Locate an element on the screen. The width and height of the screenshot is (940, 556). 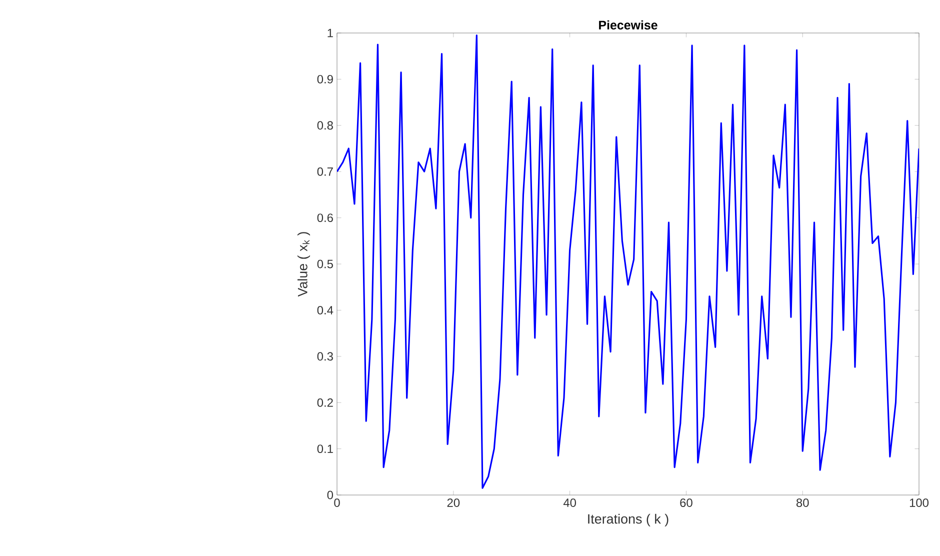
x-tick-label: 80 is located at coordinates (802, 502).